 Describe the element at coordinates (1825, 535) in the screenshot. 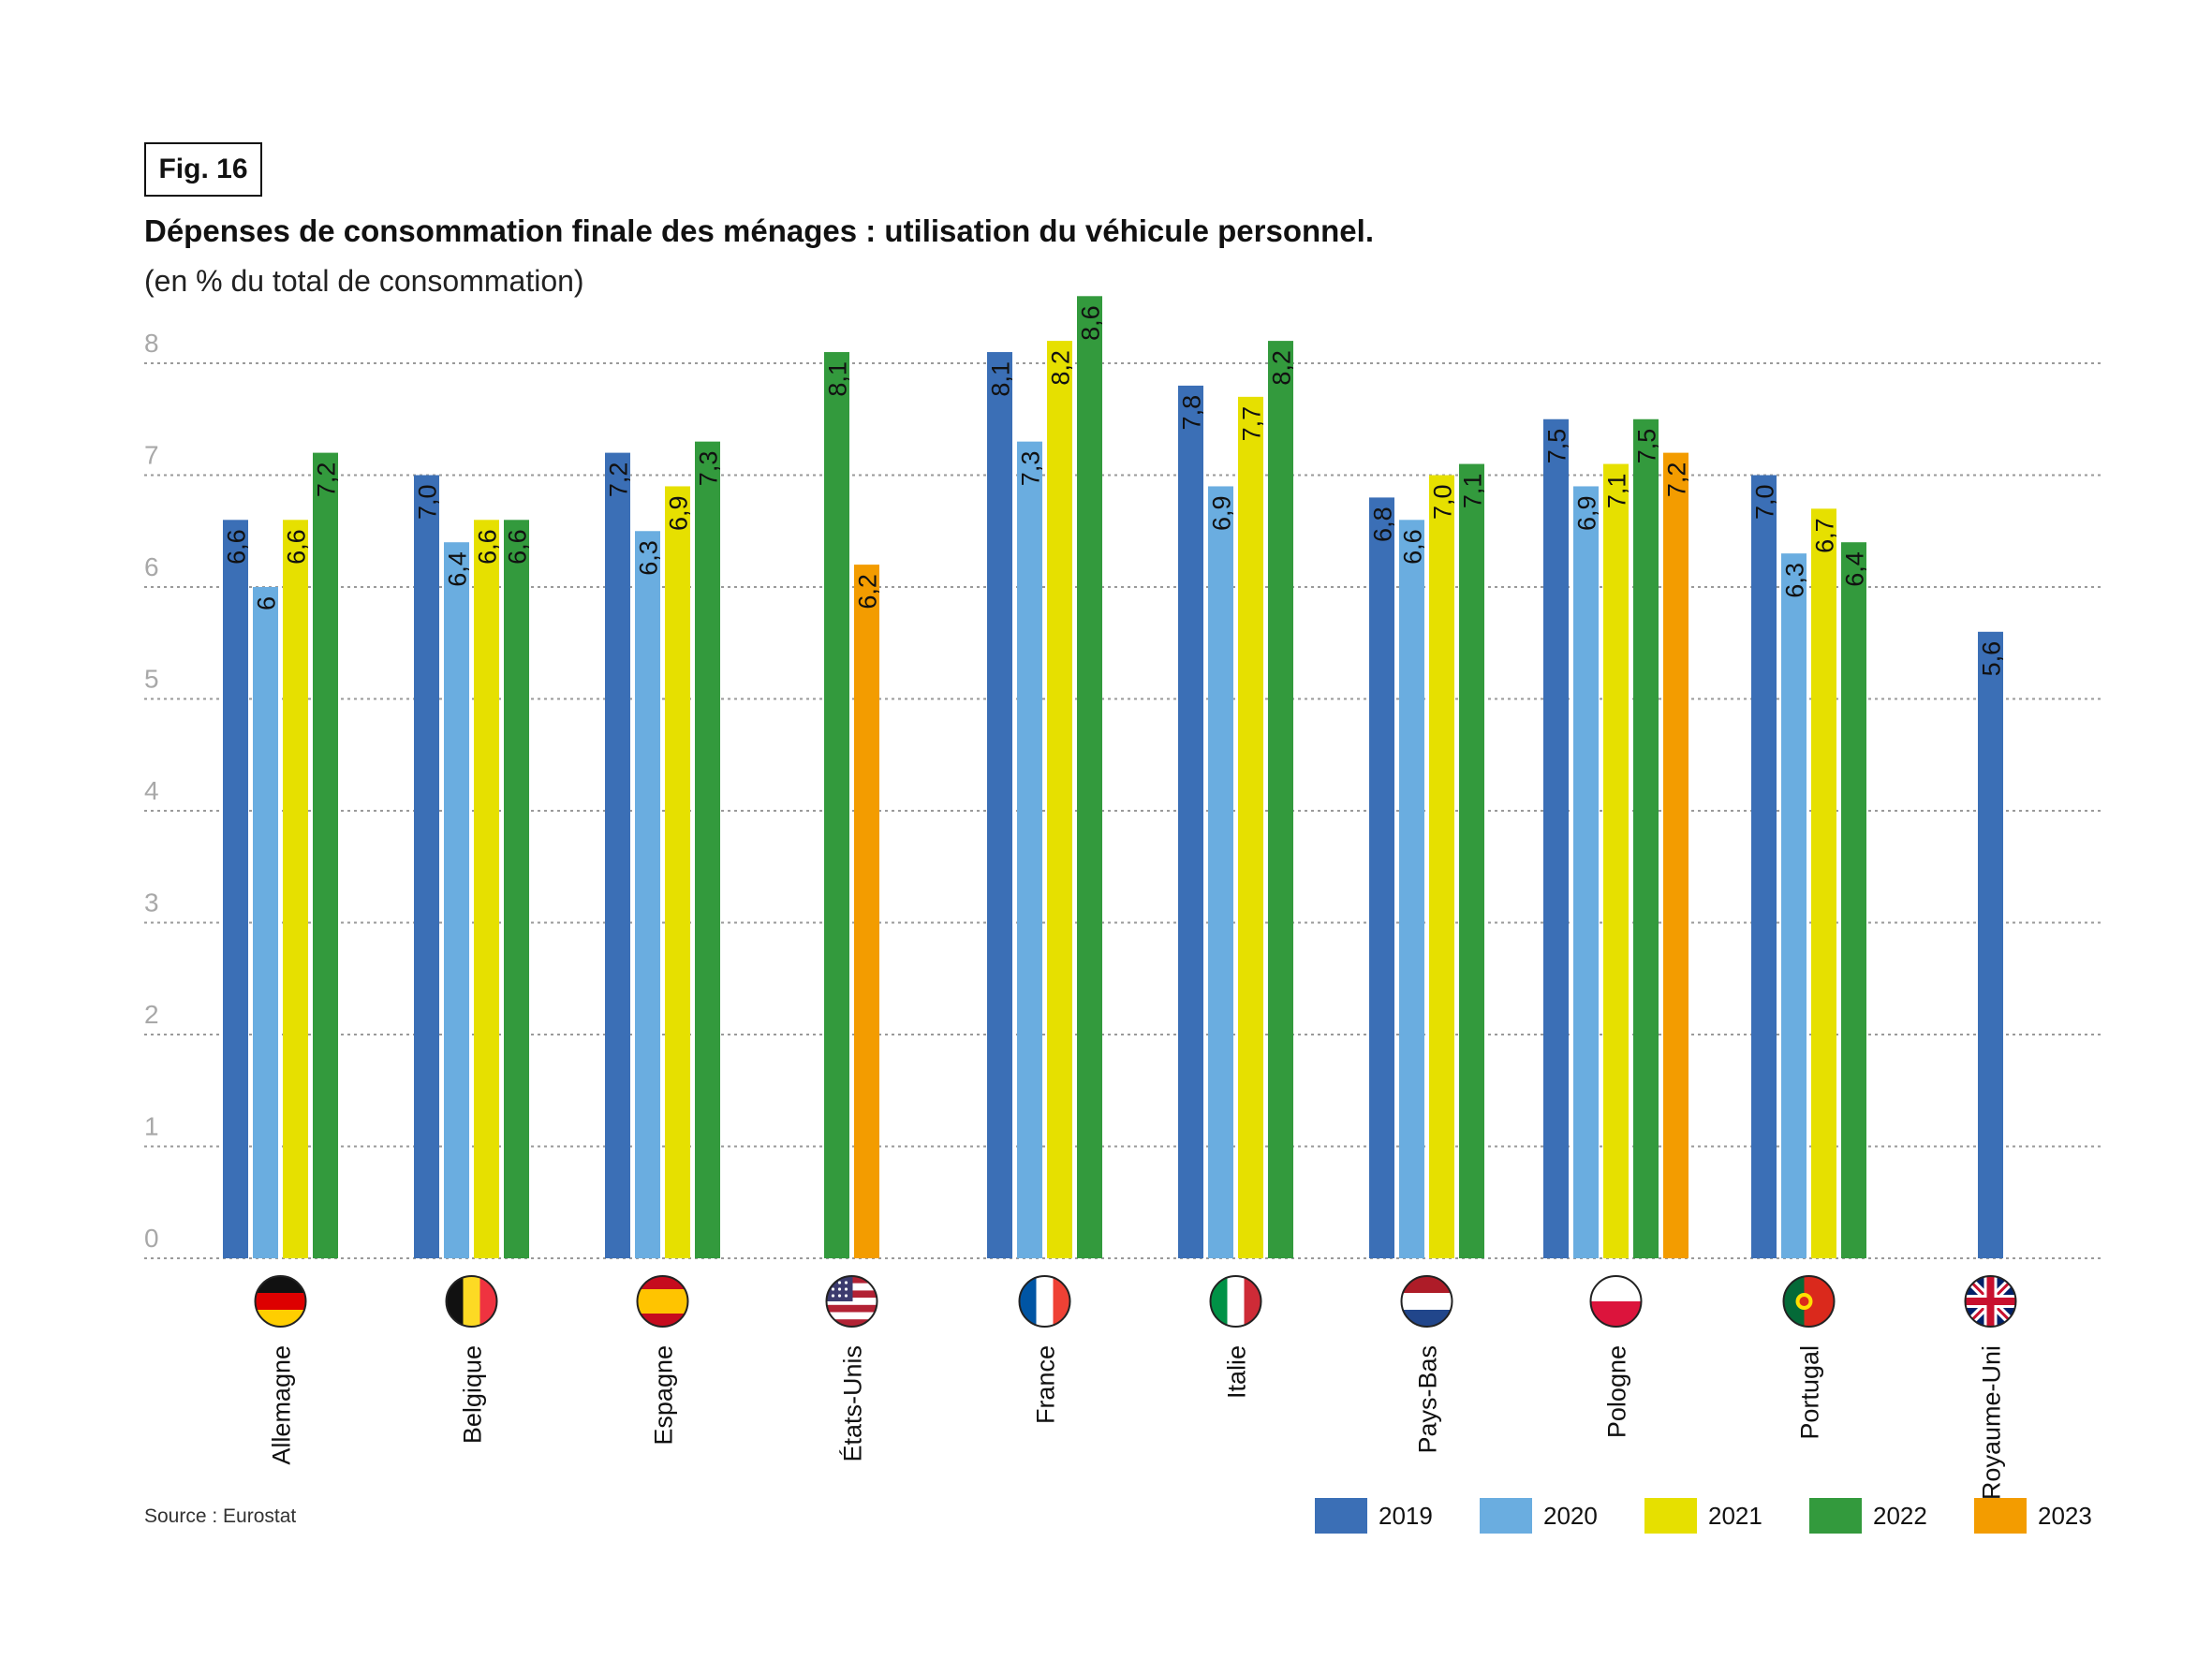

I see `bar-value-label: 6,7` at that location.